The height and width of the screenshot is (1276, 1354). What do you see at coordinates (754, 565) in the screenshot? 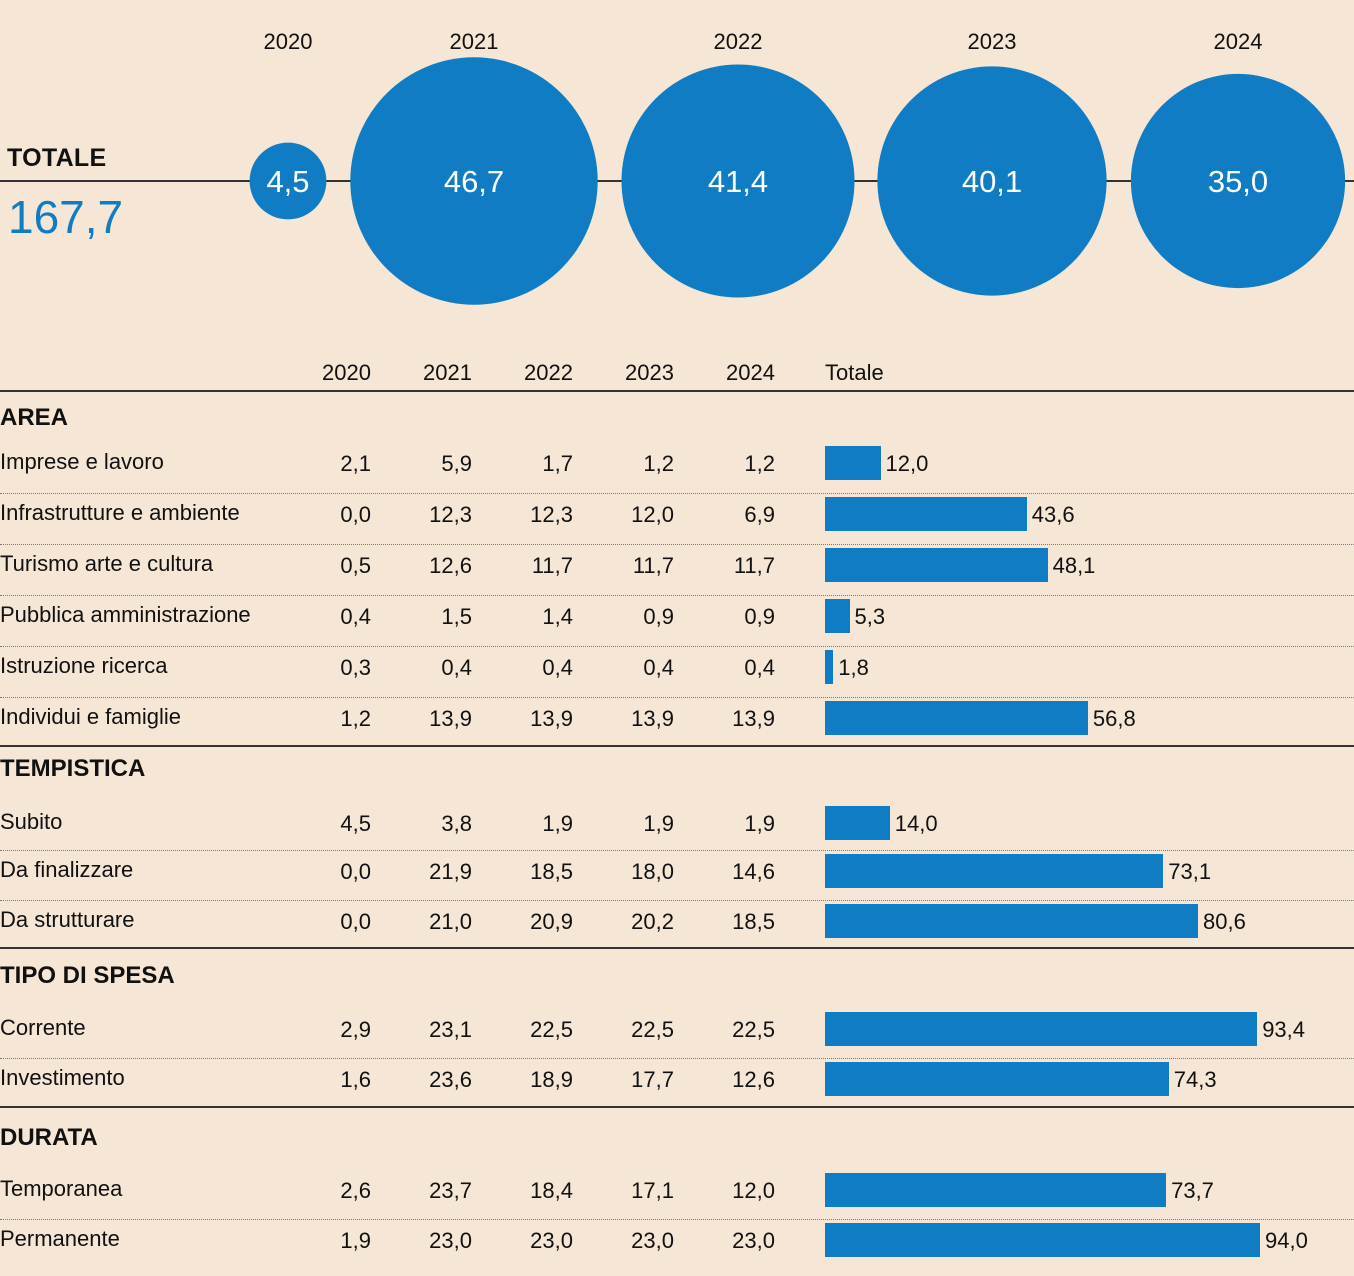
I see `cell-2024: 11,7` at bounding box center [754, 565].